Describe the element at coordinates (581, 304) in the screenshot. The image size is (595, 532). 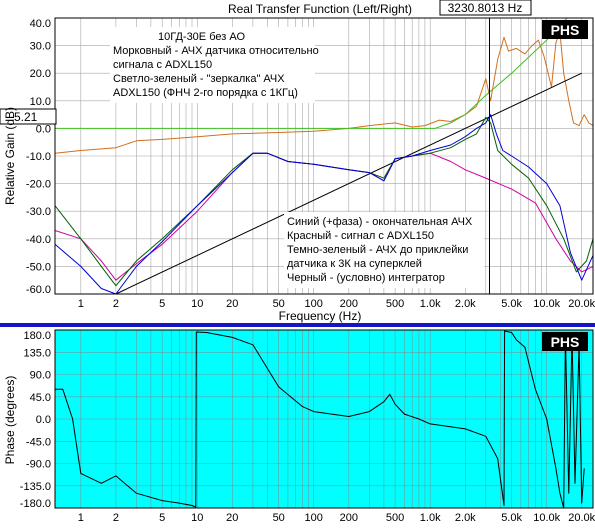
I see `magnitude-x-tick-label: 20.0k` at that location.